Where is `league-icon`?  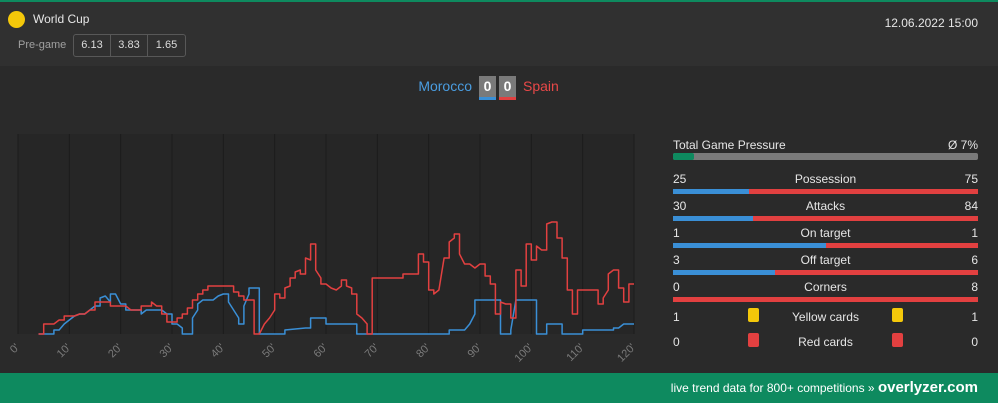
league-icon is located at coordinates (16, 19).